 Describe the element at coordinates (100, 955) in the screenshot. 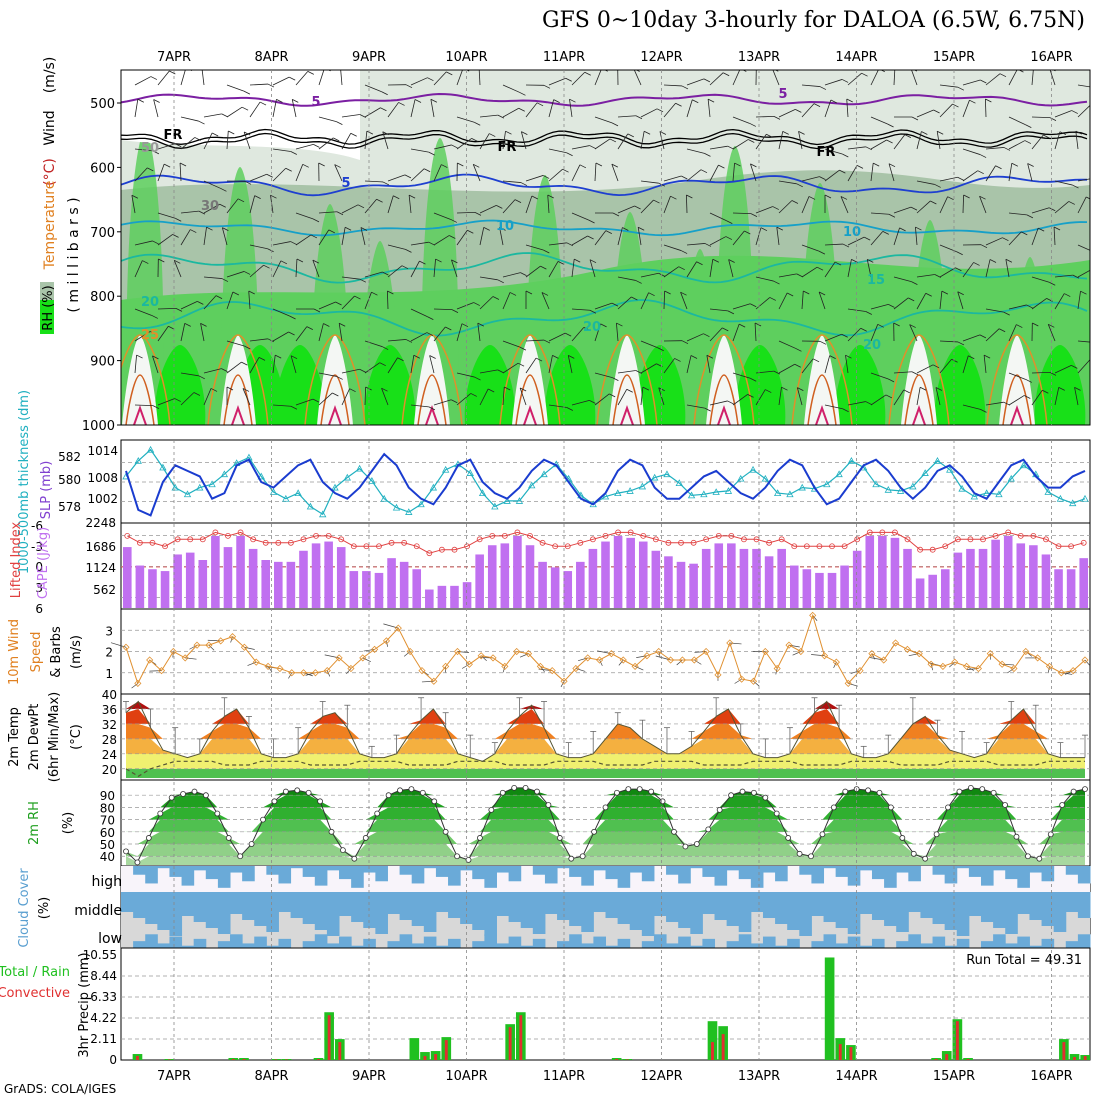

I see `precip-tick-label: 10.55` at that location.